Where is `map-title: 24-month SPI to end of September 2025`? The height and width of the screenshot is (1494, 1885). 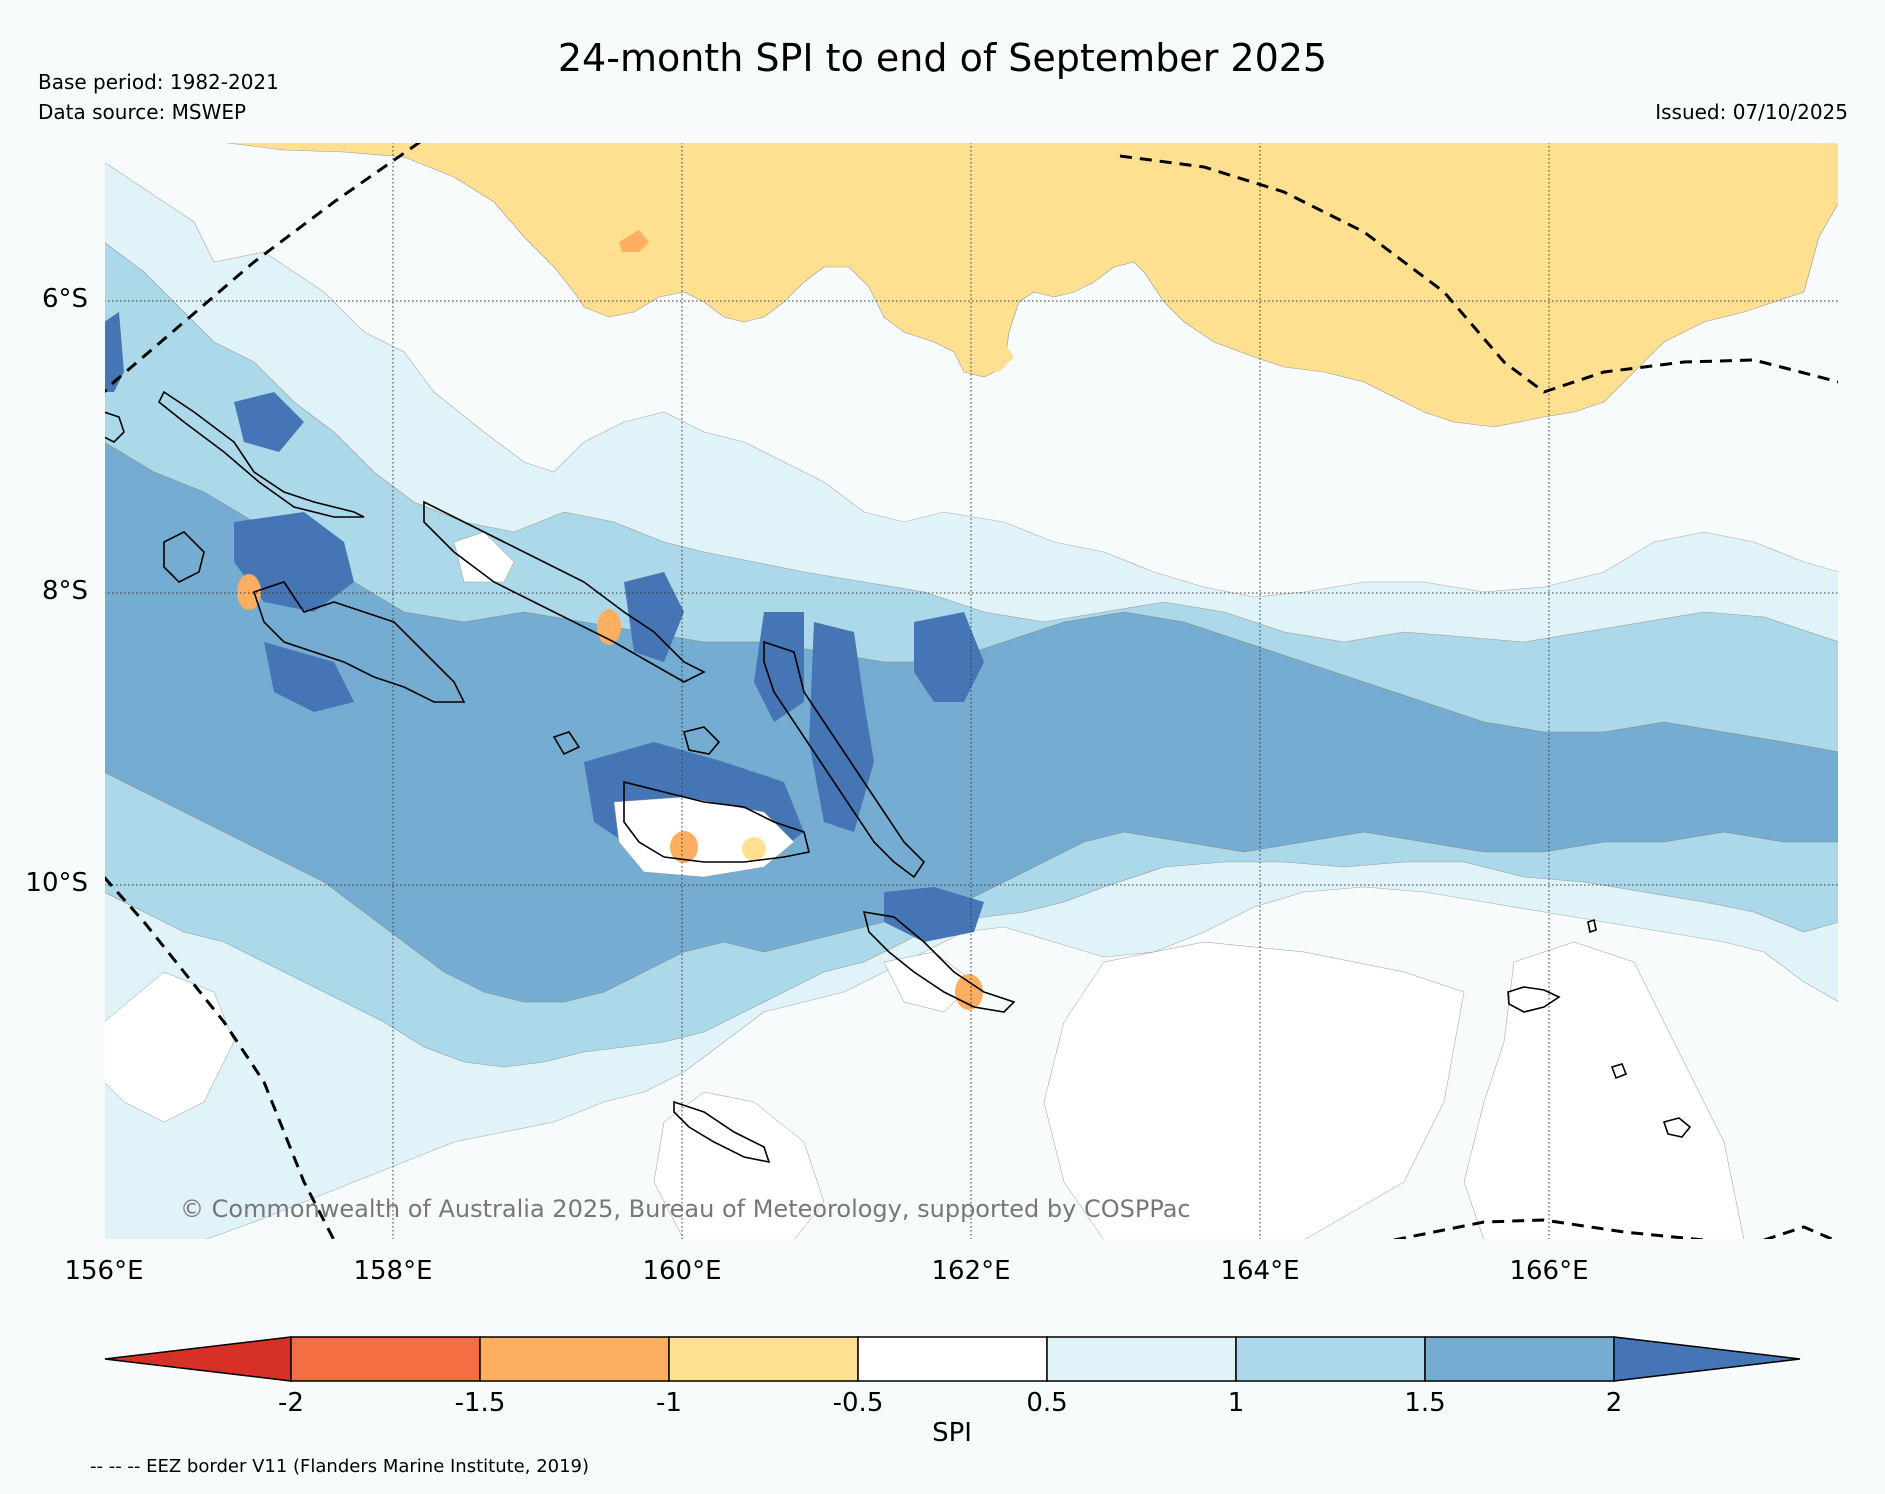
map-title: 24-month SPI to end of September 2025 is located at coordinates (942, 58).